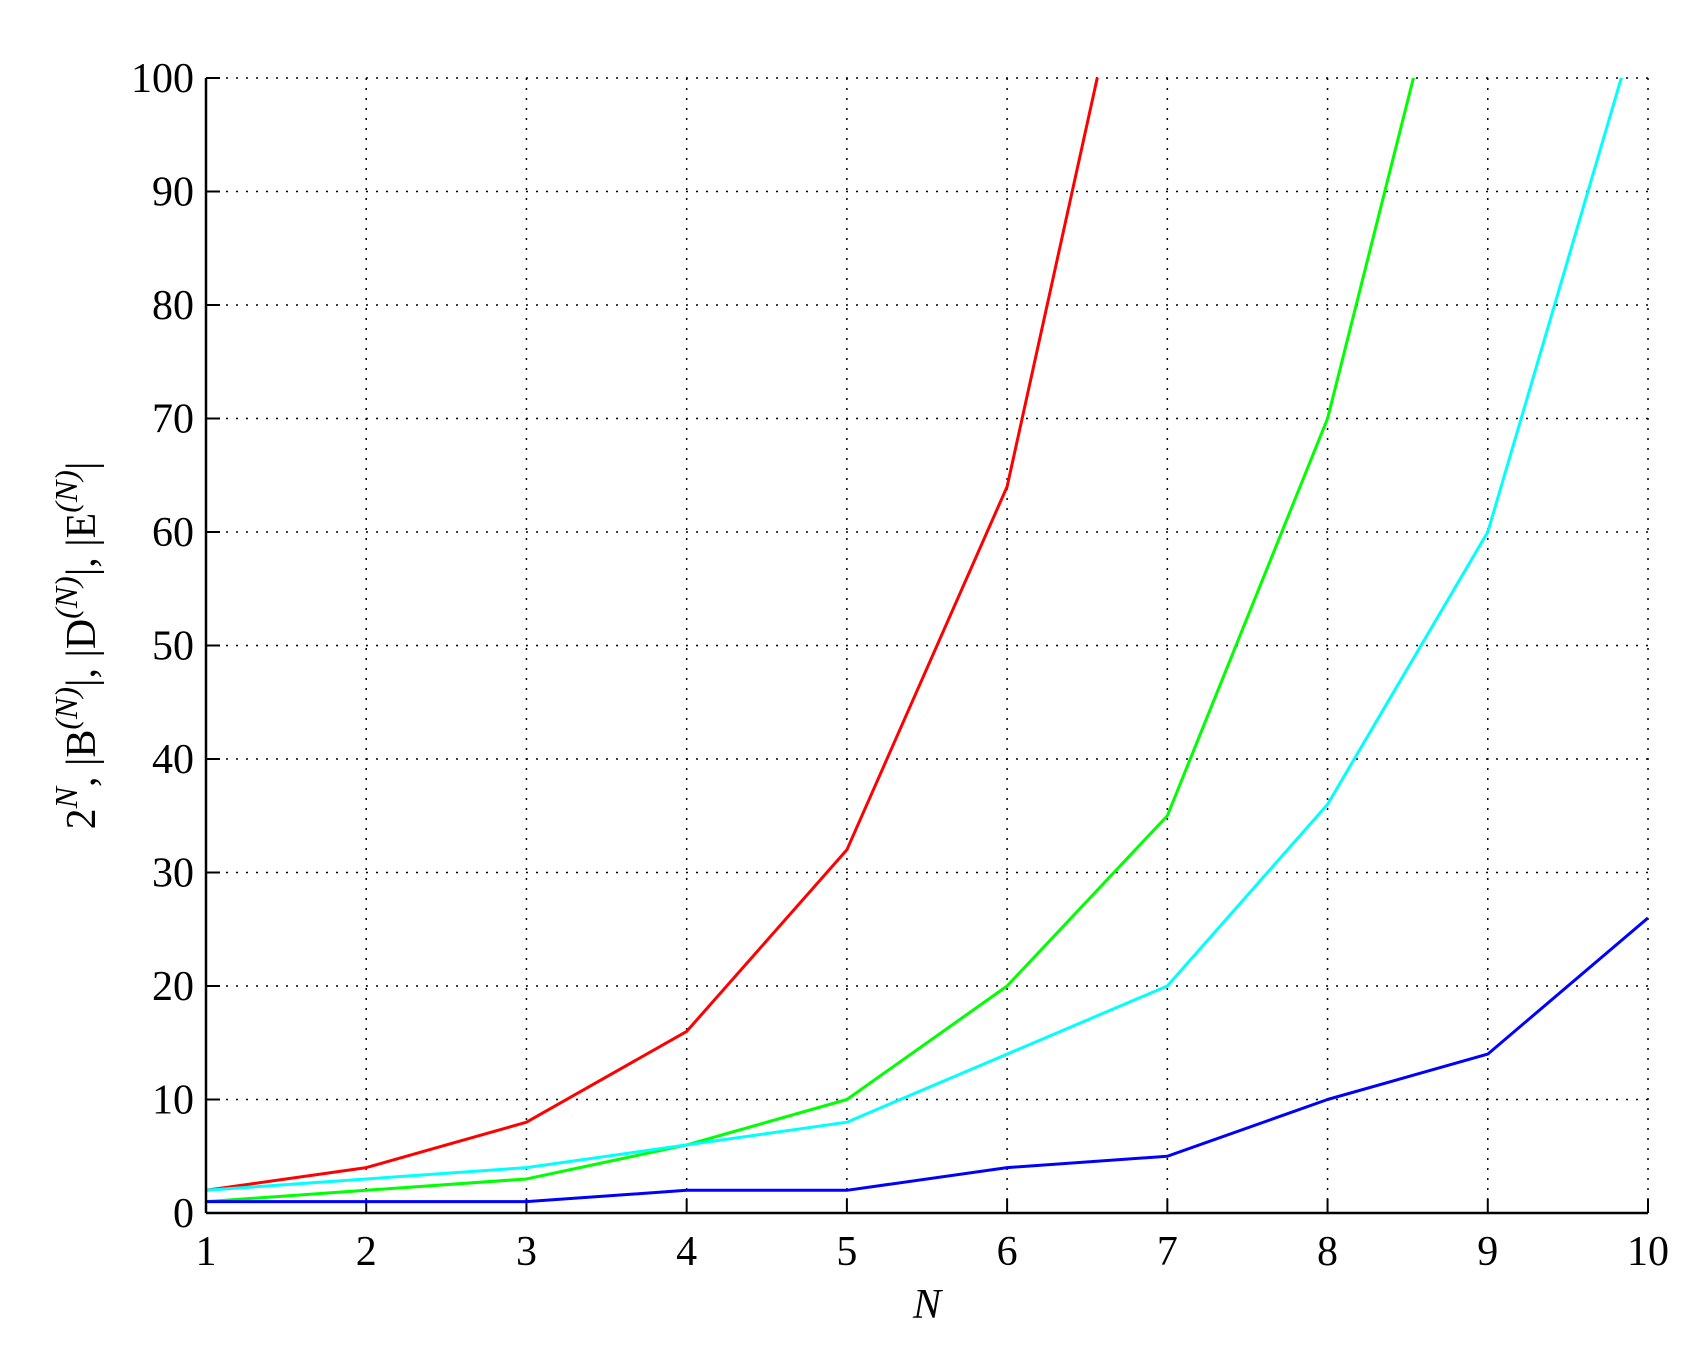 Image resolution: width=1685 pixels, height=1349 pixels. I want to click on y-tick-label: 90, so click(173, 193).